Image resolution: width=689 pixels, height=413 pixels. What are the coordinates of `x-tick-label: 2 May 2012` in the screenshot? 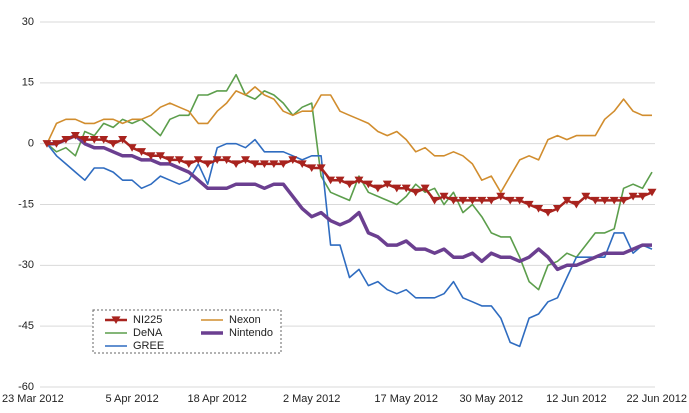 It's located at (311, 399).